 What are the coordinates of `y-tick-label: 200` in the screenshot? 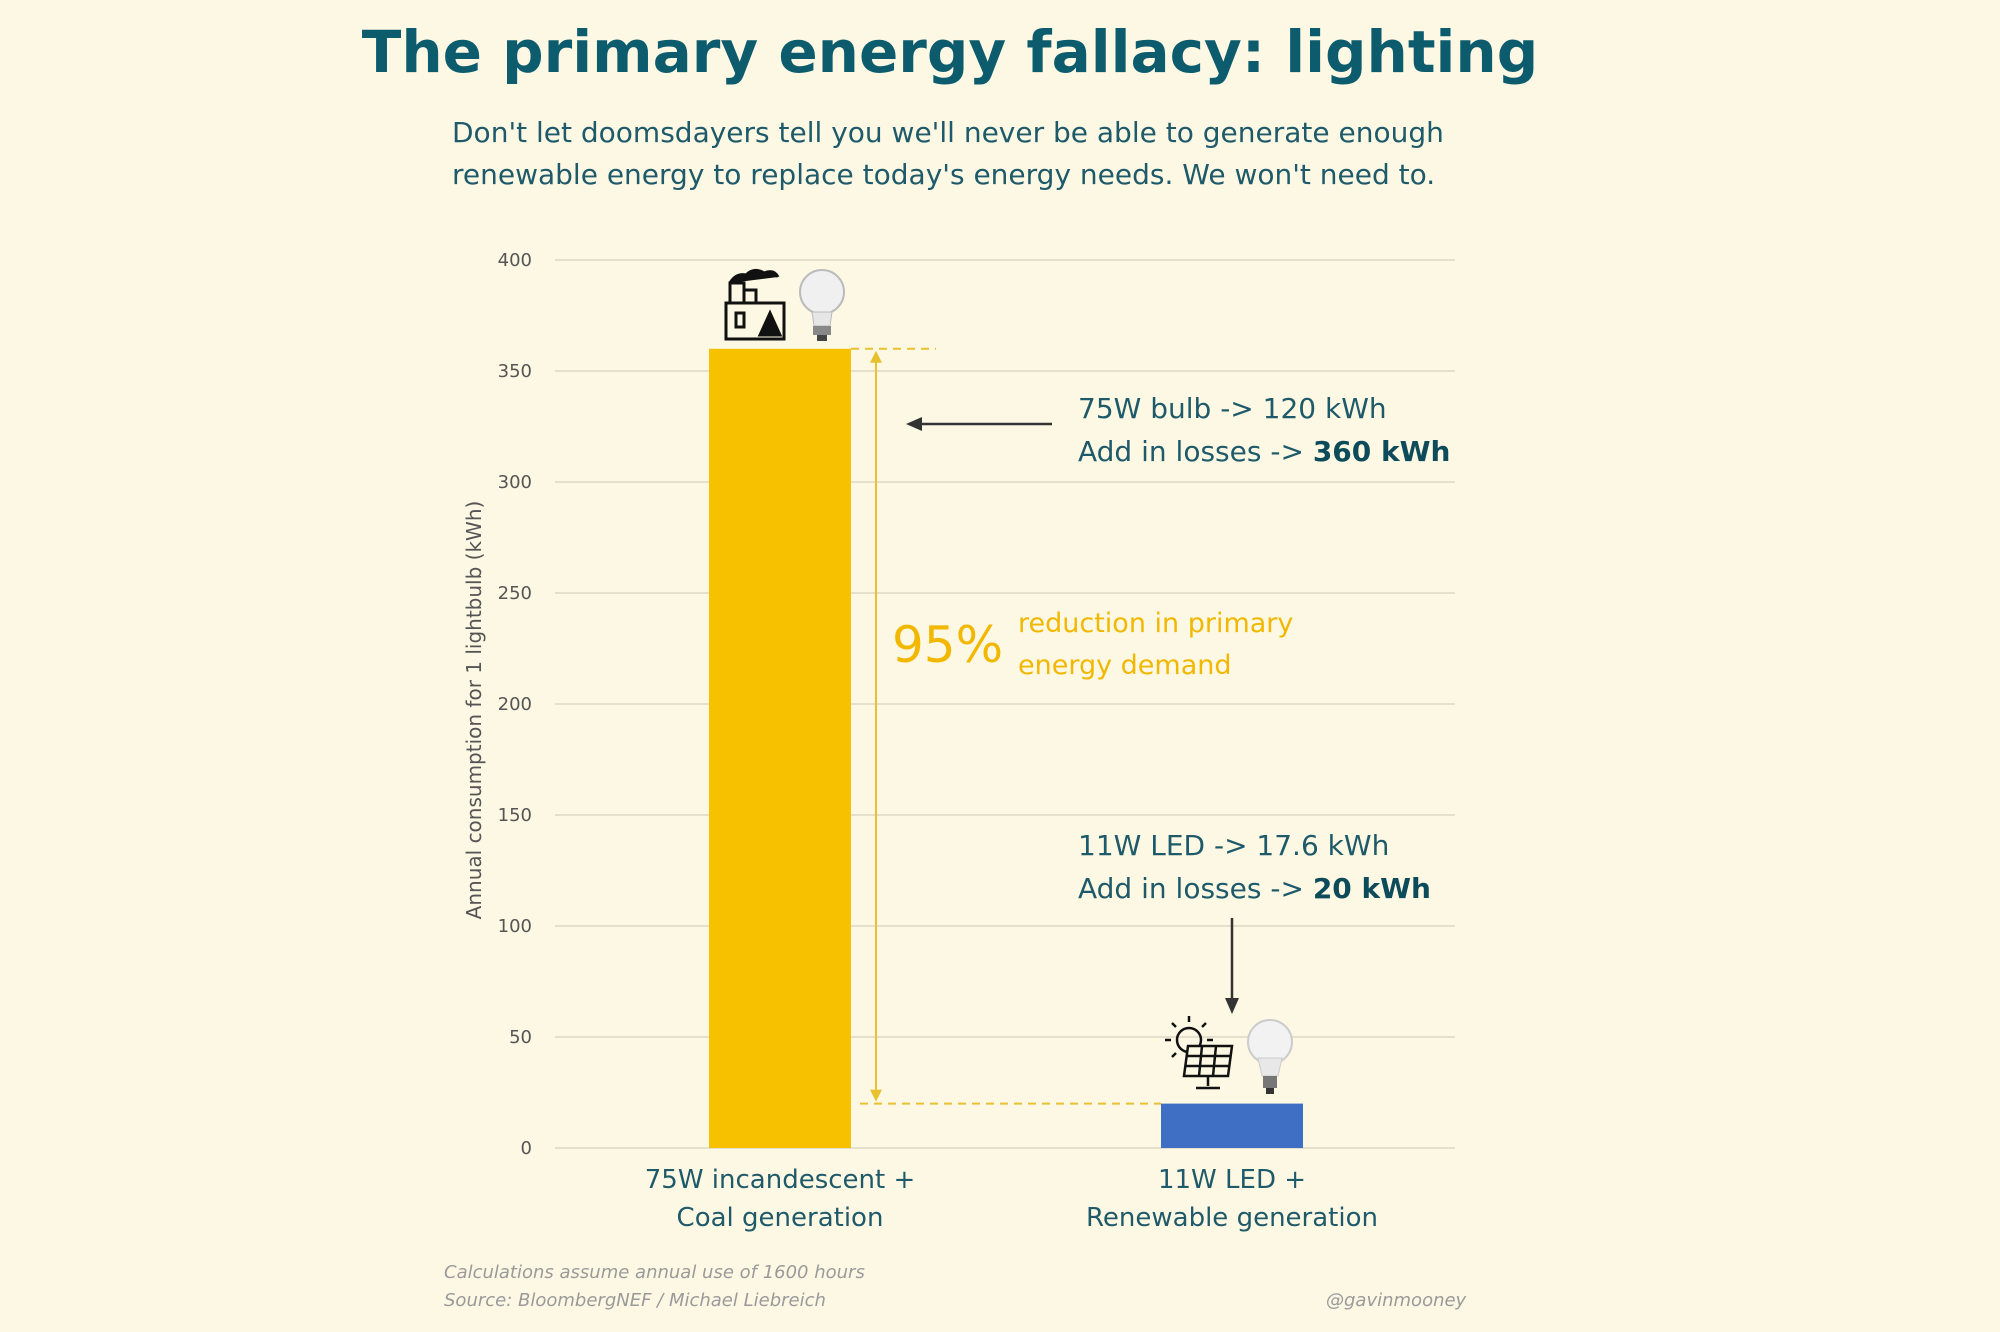 It's located at (515, 704).